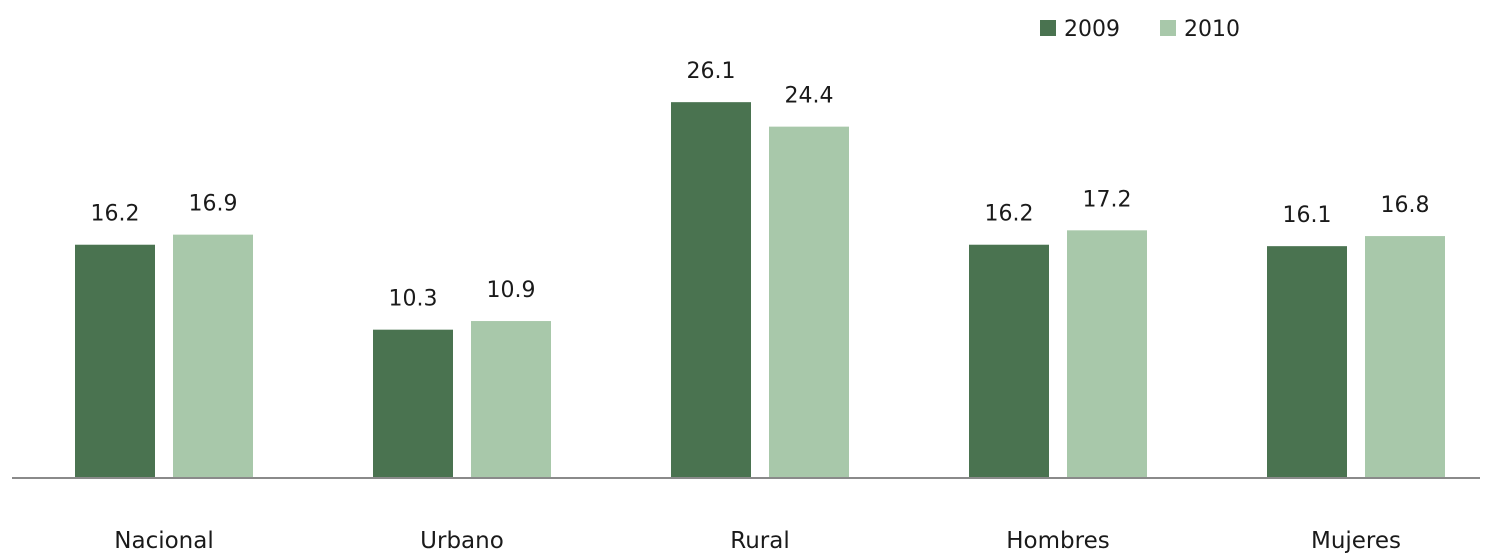 The width and height of the screenshot is (1492, 555). Describe the element at coordinates (1307, 215) in the screenshot. I see `data-label-mujeres-2009: 16.1` at that location.